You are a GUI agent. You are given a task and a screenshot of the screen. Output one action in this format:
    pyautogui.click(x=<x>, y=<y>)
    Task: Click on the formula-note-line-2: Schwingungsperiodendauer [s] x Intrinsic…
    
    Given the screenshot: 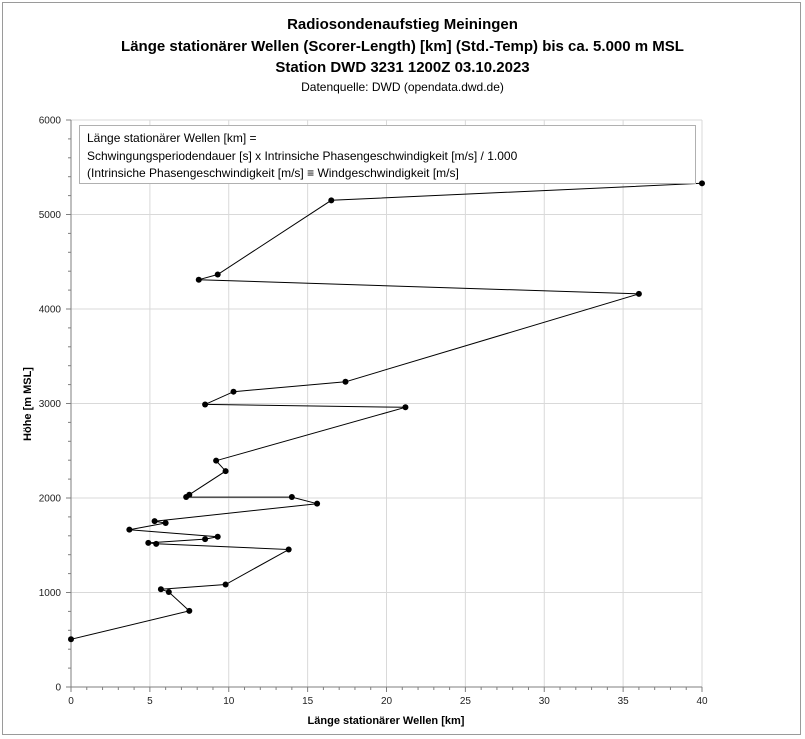 What is the action you would take?
    pyautogui.click(x=302, y=155)
    